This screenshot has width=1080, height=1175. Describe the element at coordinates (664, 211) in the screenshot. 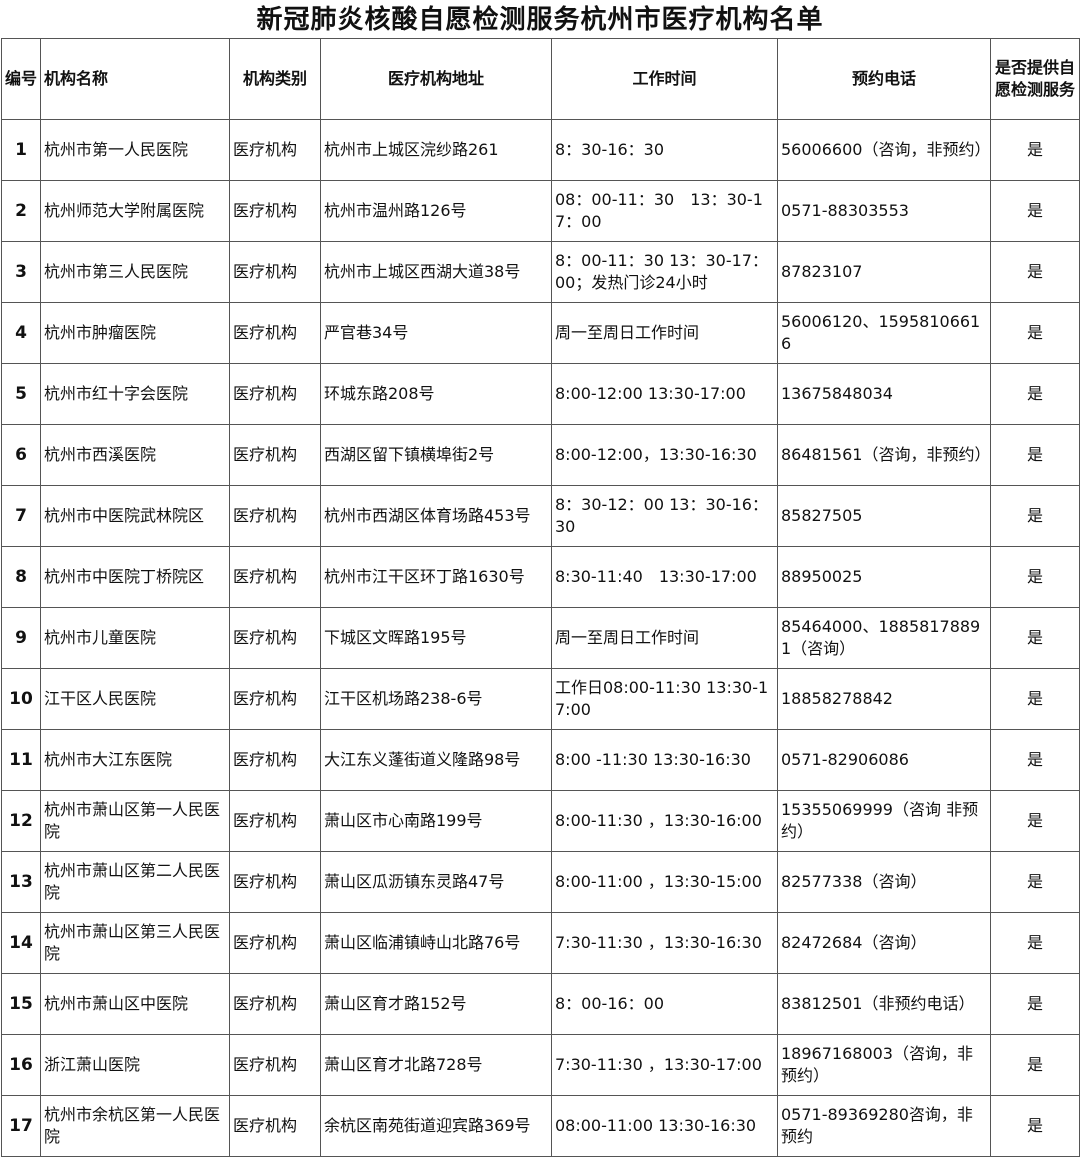

I see `cell-hours: 08：00-11：30 13：30-17：00` at that location.